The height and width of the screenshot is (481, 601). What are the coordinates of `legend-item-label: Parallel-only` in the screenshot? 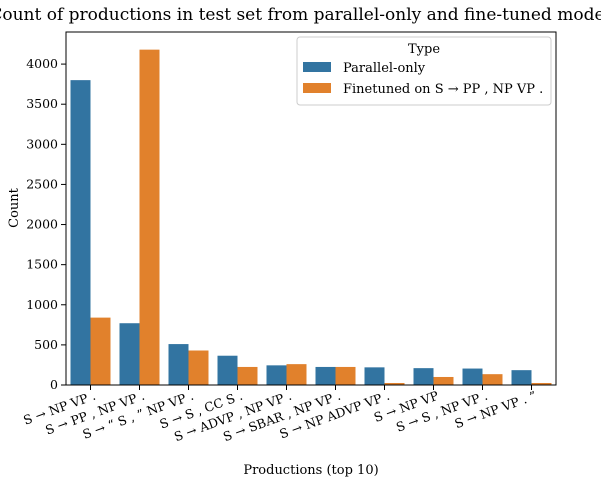 It's located at (384, 68).